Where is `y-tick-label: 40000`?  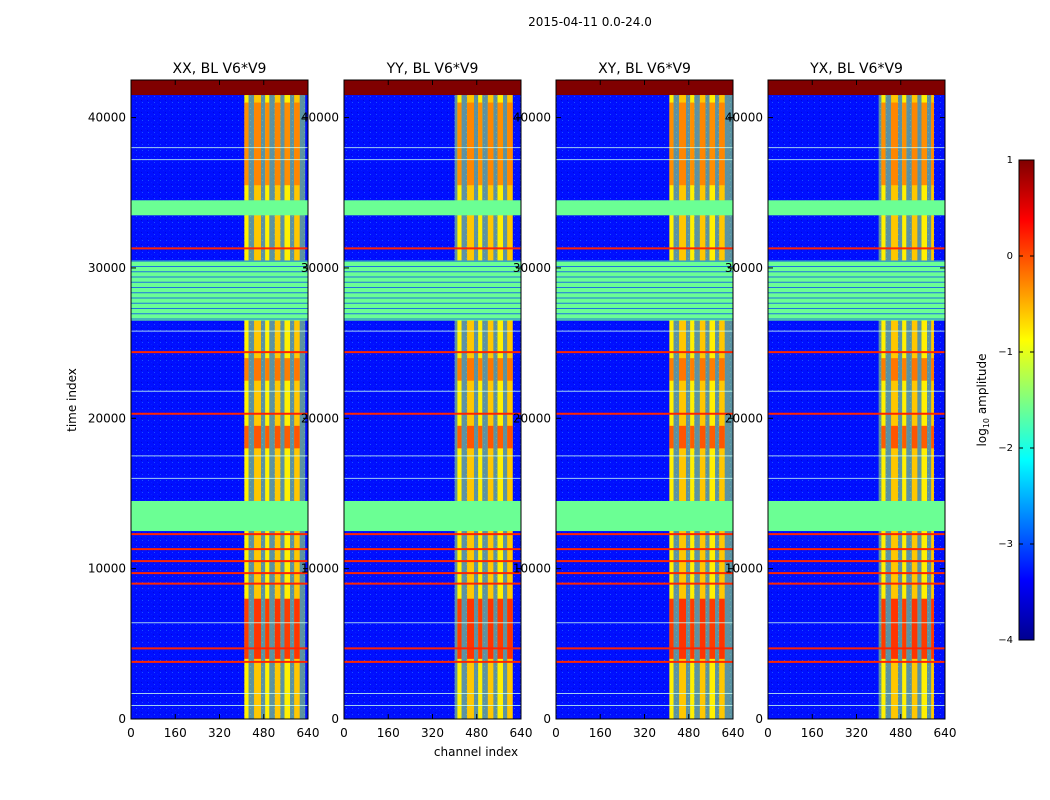
y-tick-label: 40000 is located at coordinates (107, 118).